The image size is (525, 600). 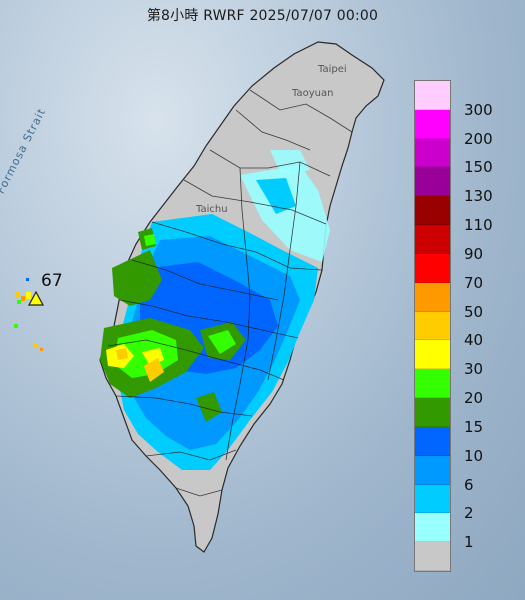 What do you see at coordinates (478, 167) in the screenshot?
I see `legend-label: 150` at bounding box center [478, 167].